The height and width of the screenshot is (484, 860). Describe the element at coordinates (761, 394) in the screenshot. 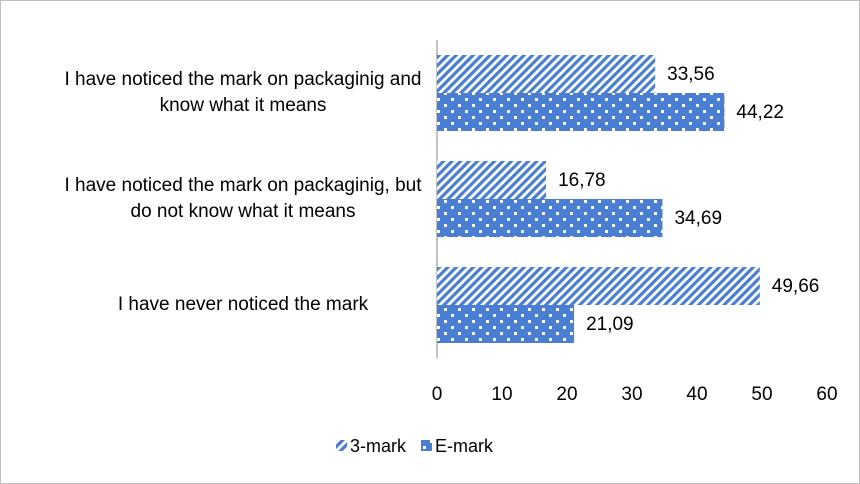

I see `x-tick-label: 50` at that location.